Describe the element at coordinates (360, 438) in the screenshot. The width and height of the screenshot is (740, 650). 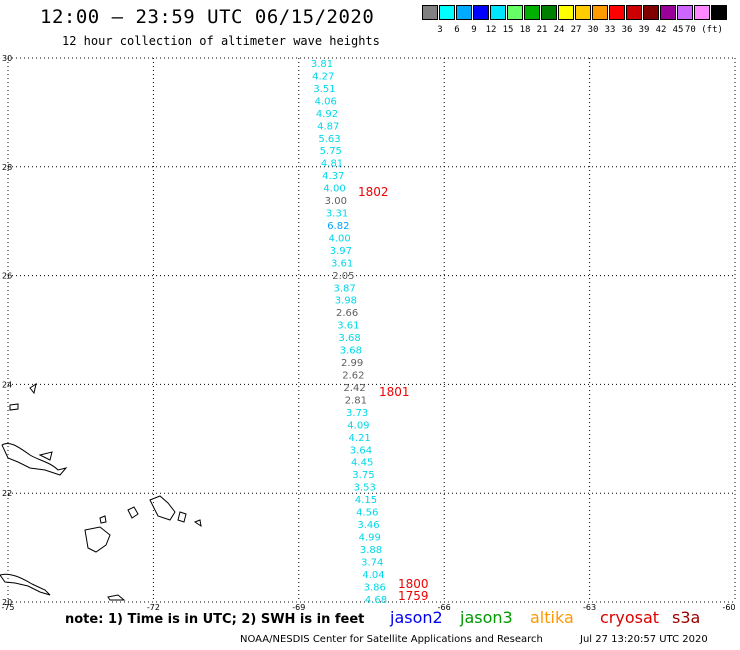
I see `wave-height-label: 4.21` at that location.